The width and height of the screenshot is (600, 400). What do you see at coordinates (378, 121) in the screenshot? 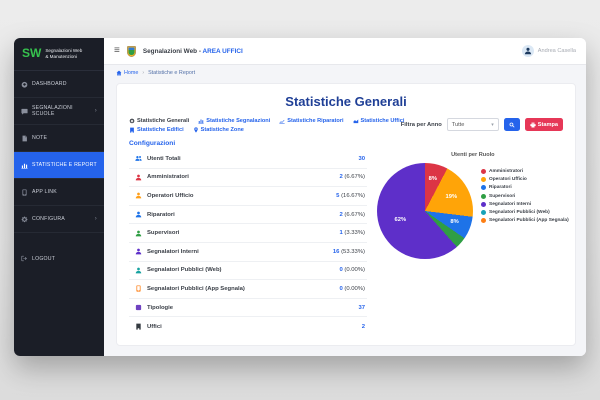
I see `tab-statistiche-uffici: Statistiche Uffici` at bounding box center [378, 121].